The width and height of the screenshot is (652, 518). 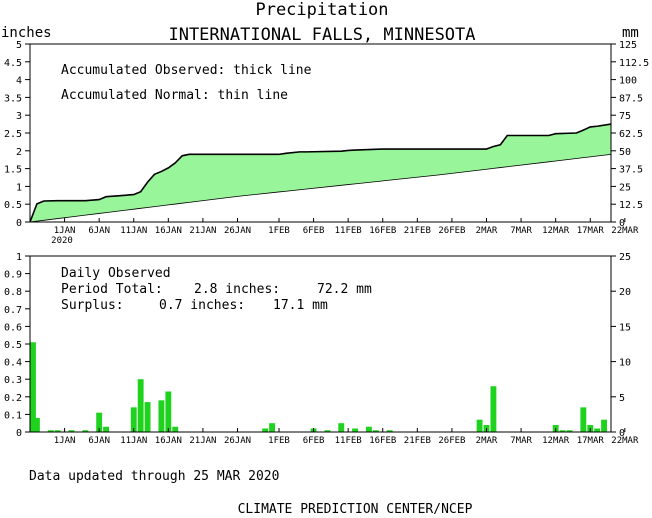 What do you see at coordinates (625, 363) in the screenshot?
I see `right-axis-tick-label: 10` at bounding box center [625, 363].